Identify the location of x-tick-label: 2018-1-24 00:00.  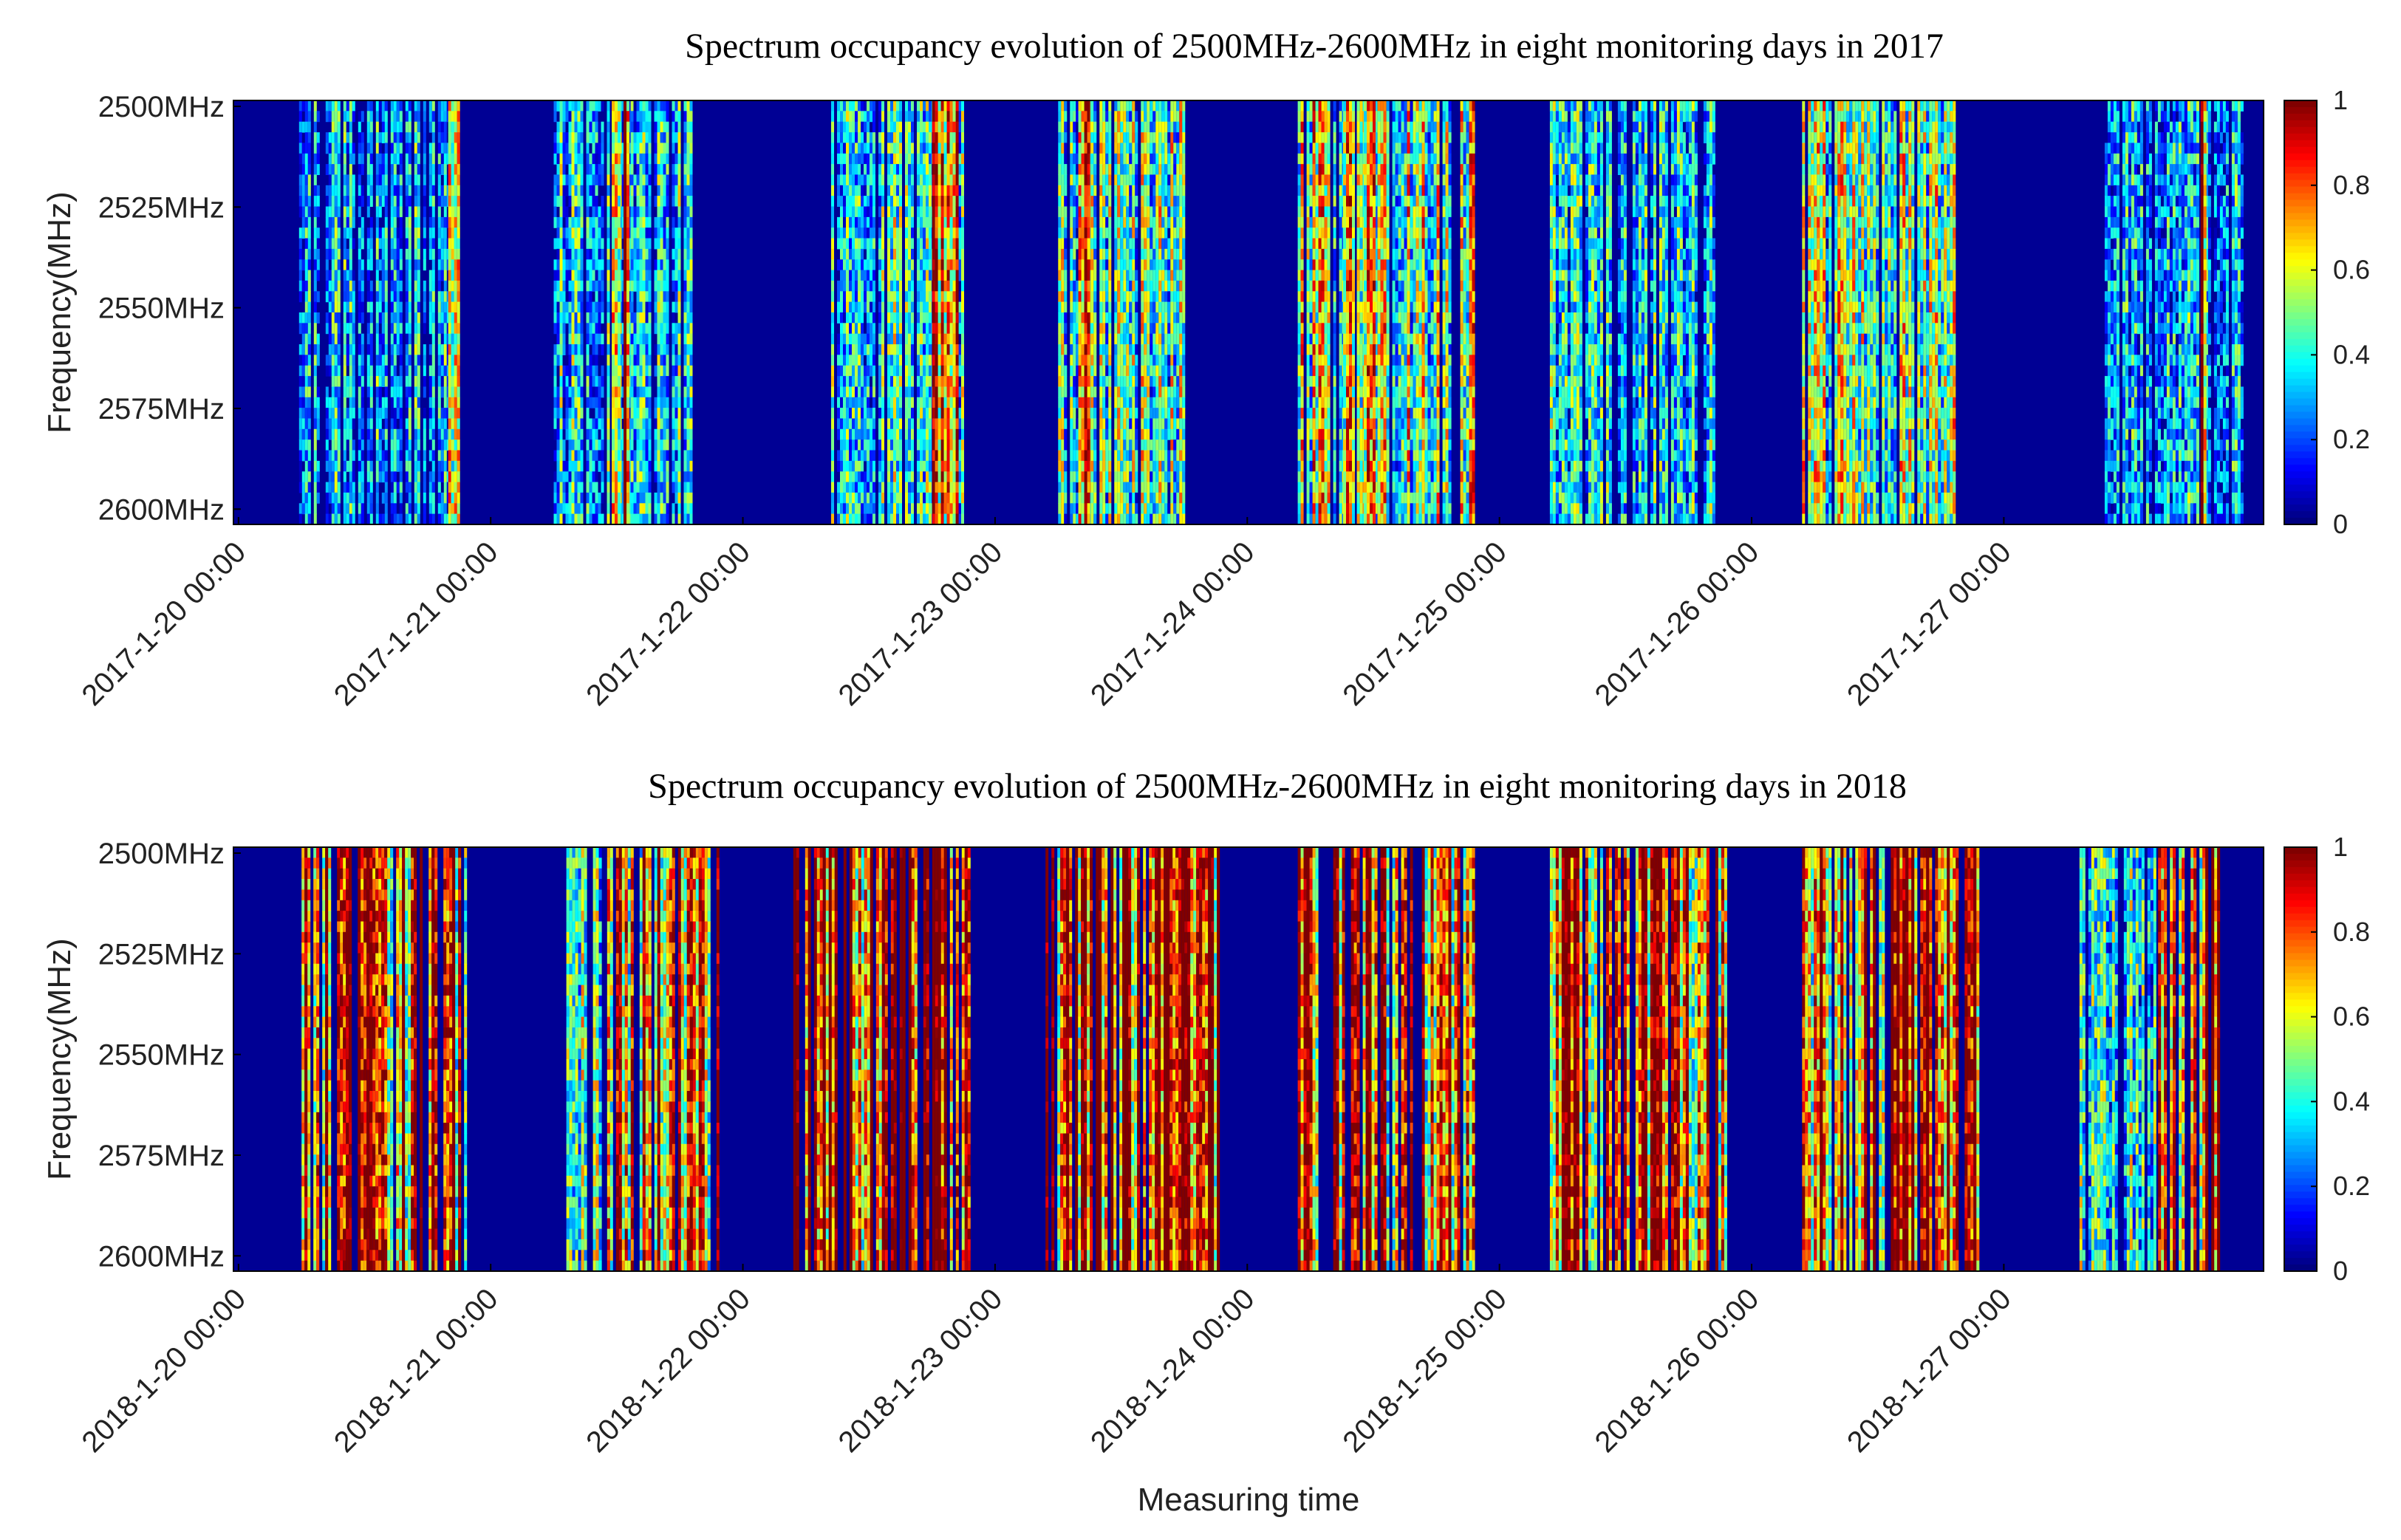
(1173, 1370).